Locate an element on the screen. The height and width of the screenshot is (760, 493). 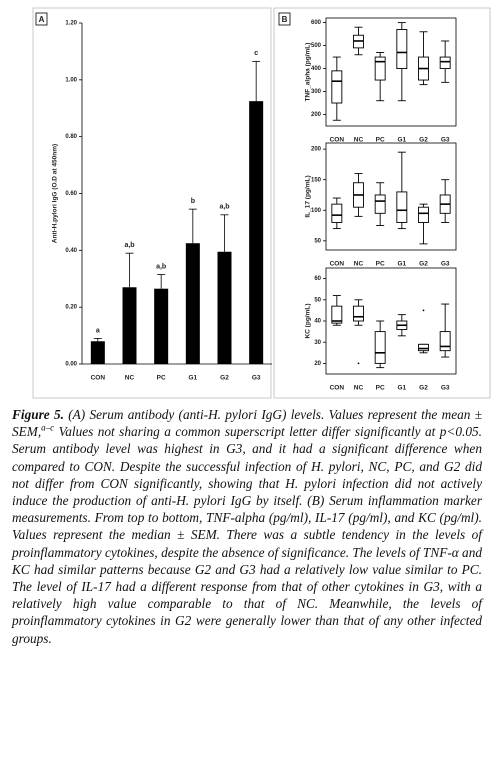
y-tick-label: 0.20 is located at coordinates (71, 308).